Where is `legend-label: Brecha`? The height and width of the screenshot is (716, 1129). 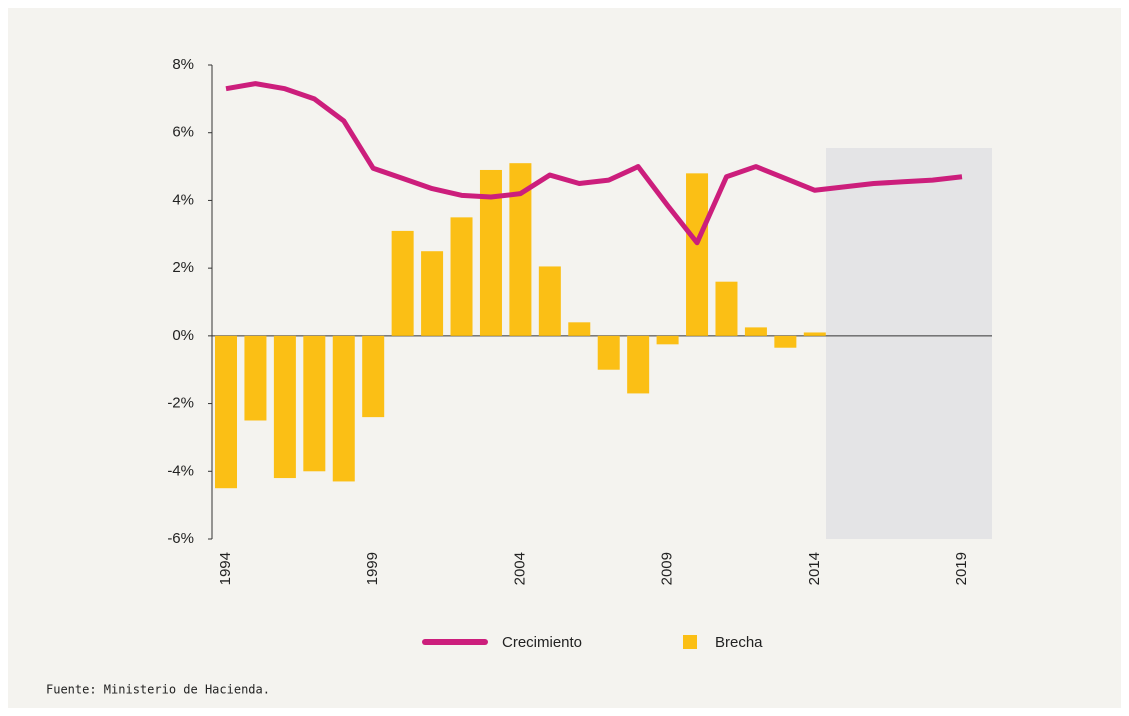
legend-label: Brecha is located at coordinates (739, 642).